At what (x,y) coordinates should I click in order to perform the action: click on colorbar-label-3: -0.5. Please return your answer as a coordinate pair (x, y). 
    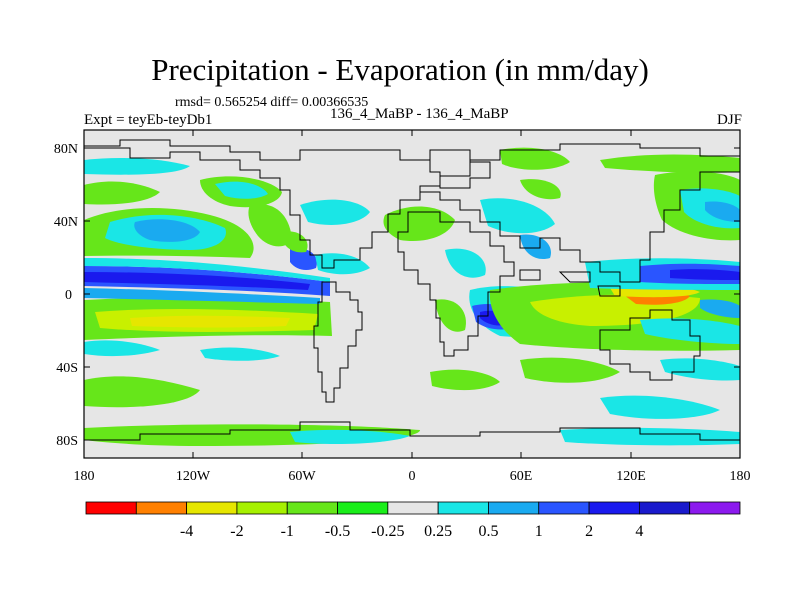
    Looking at the image, I should click on (337, 531).